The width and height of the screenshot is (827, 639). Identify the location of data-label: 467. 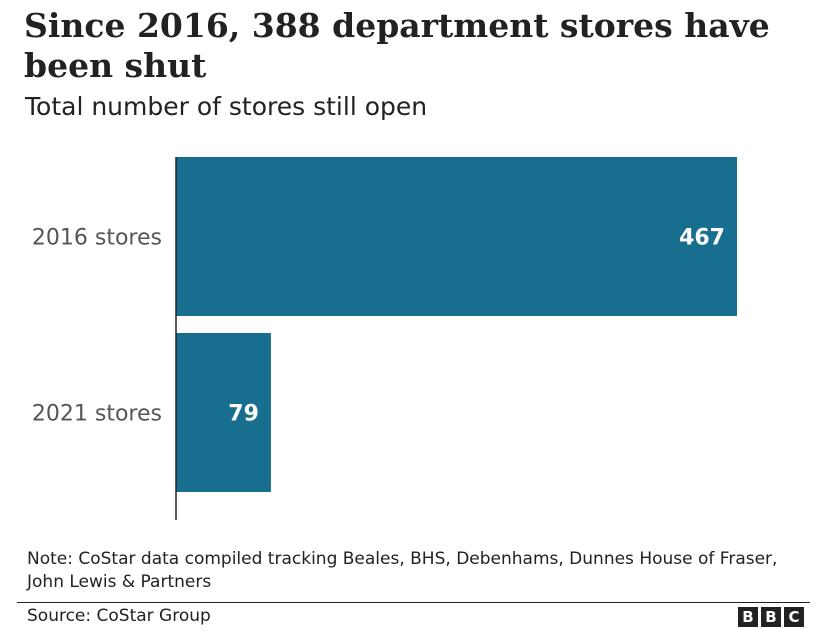
(702, 238).